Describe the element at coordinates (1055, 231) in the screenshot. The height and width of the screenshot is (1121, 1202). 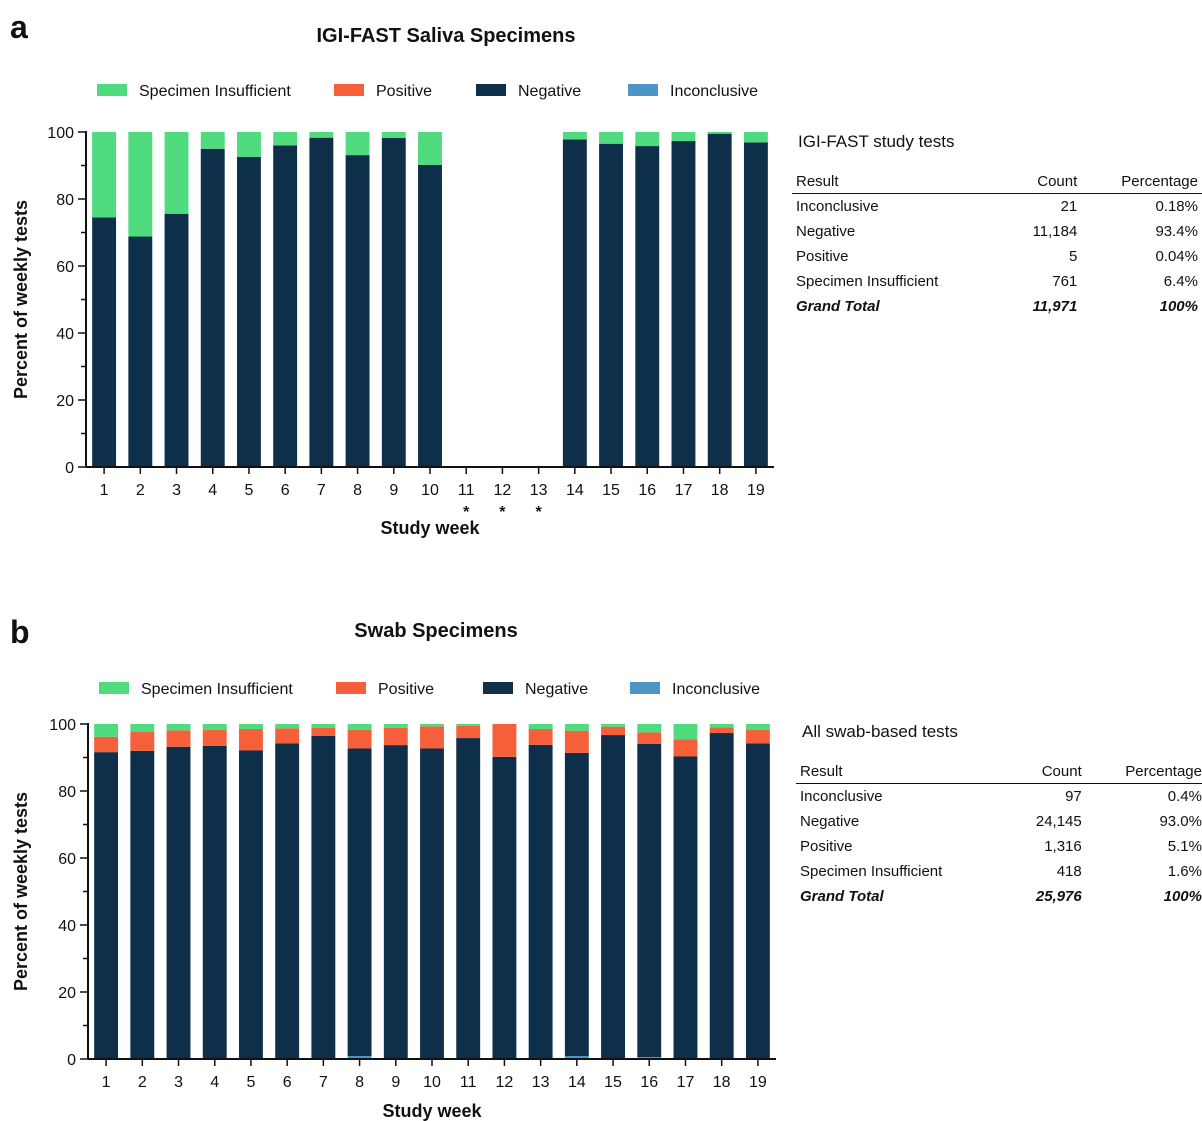
I see `row-count: 11,184` at that location.